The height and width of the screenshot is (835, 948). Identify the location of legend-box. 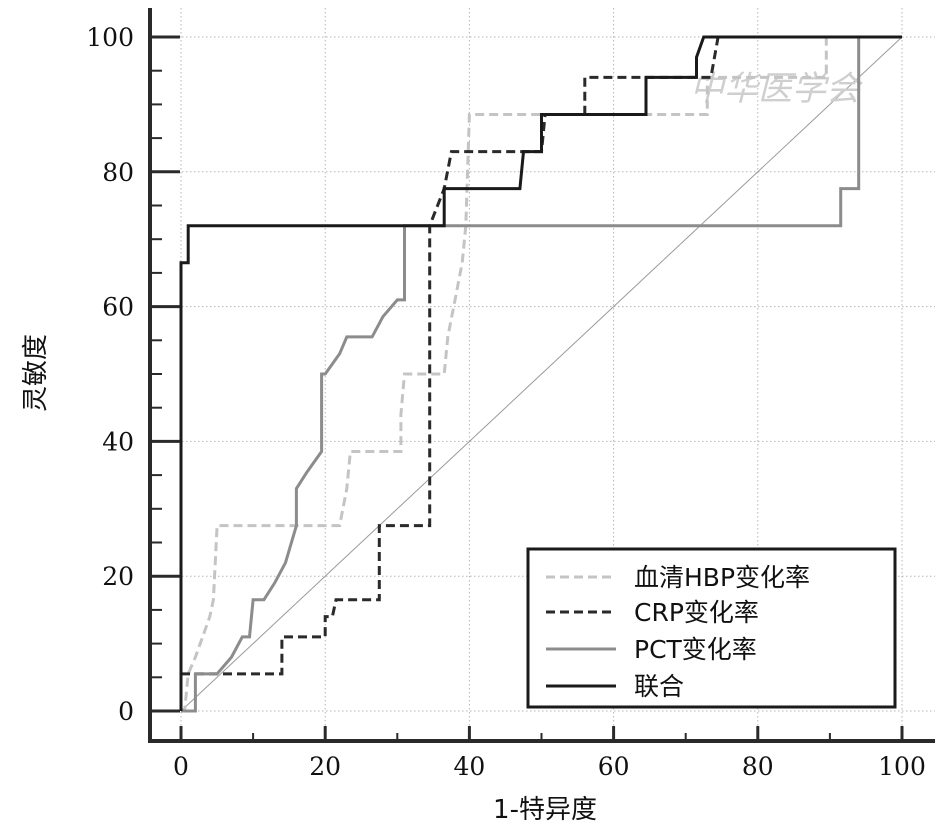
(711, 628).